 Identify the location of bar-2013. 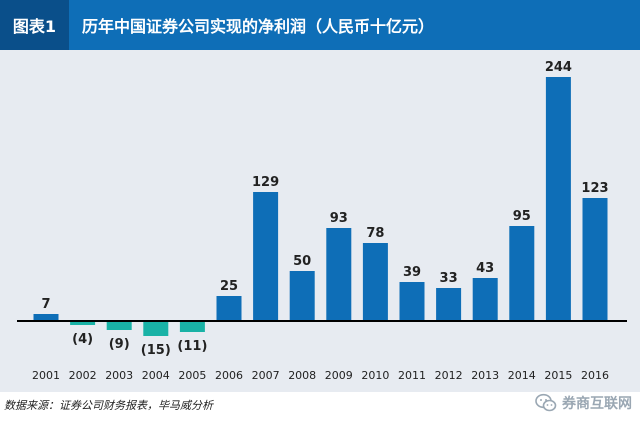
(485, 299).